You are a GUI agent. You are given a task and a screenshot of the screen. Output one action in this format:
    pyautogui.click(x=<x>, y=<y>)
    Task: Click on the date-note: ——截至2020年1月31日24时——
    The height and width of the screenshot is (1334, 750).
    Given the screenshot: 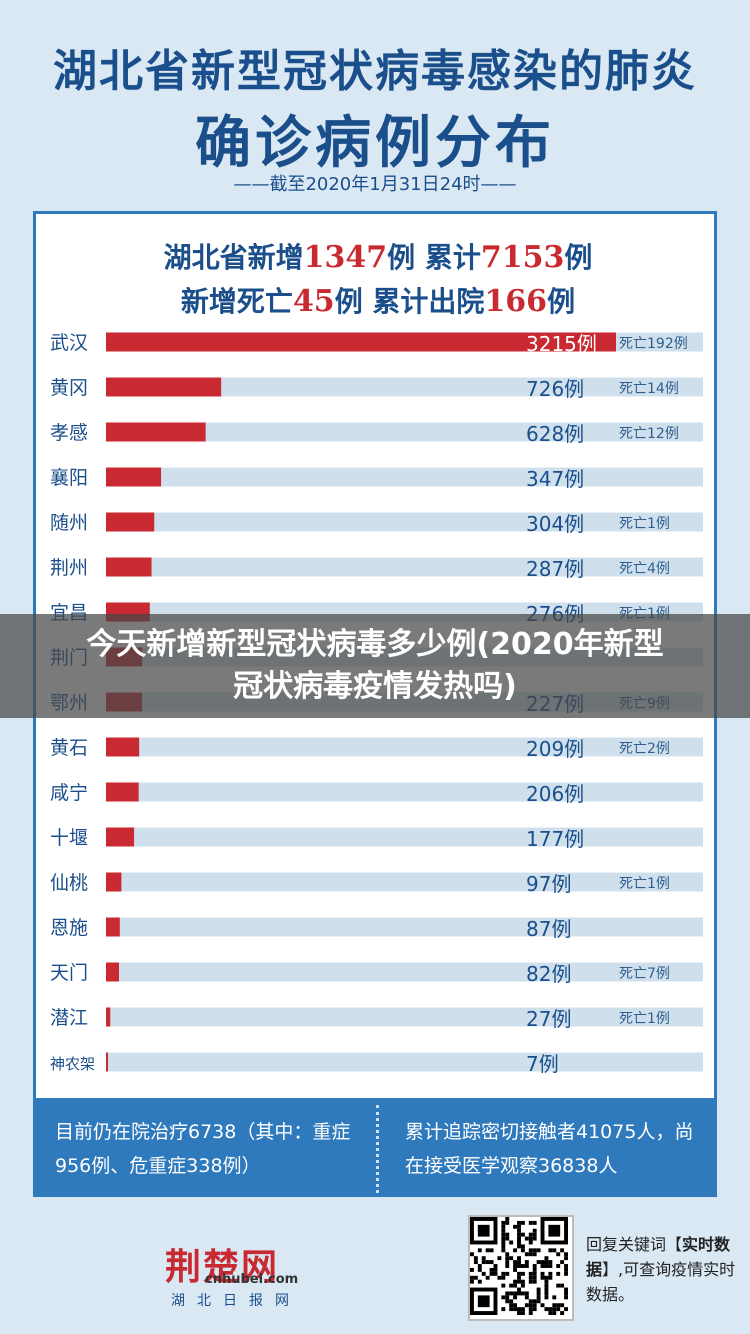 What is the action you would take?
    pyautogui.click(x=375, y=184)
    